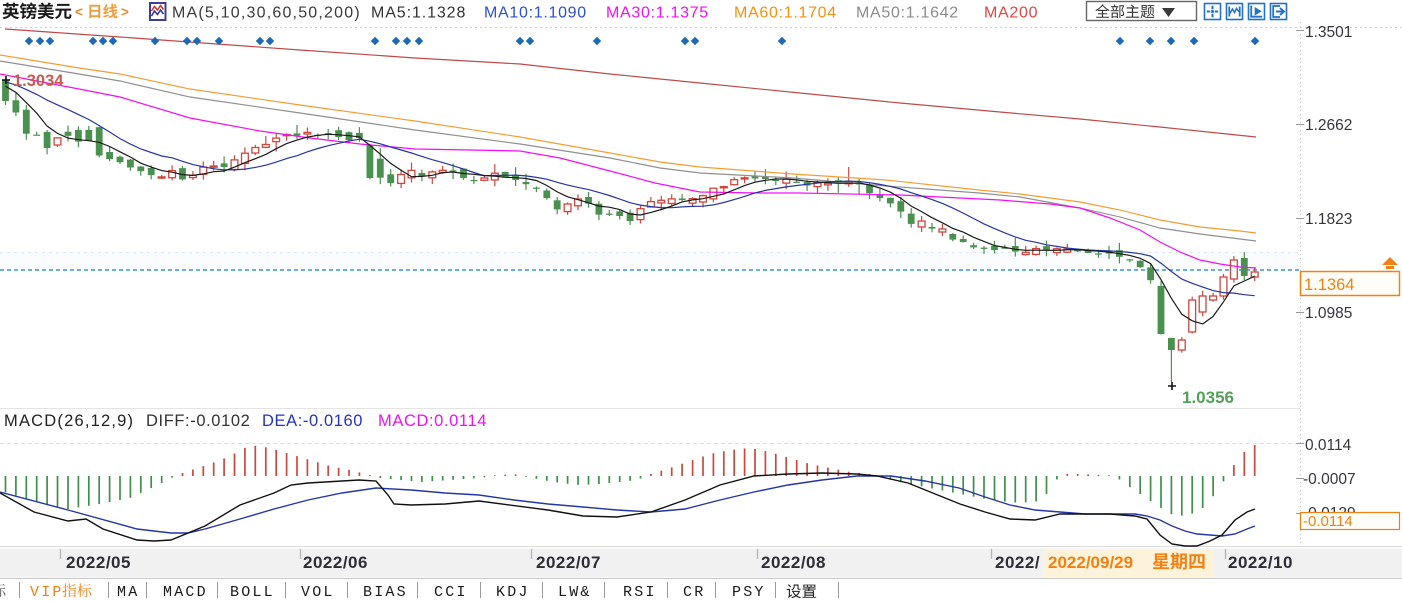 The width and height of the screenshot is (1402, 601). I want to click on svg-text: 2022/06, so click(335, 562).